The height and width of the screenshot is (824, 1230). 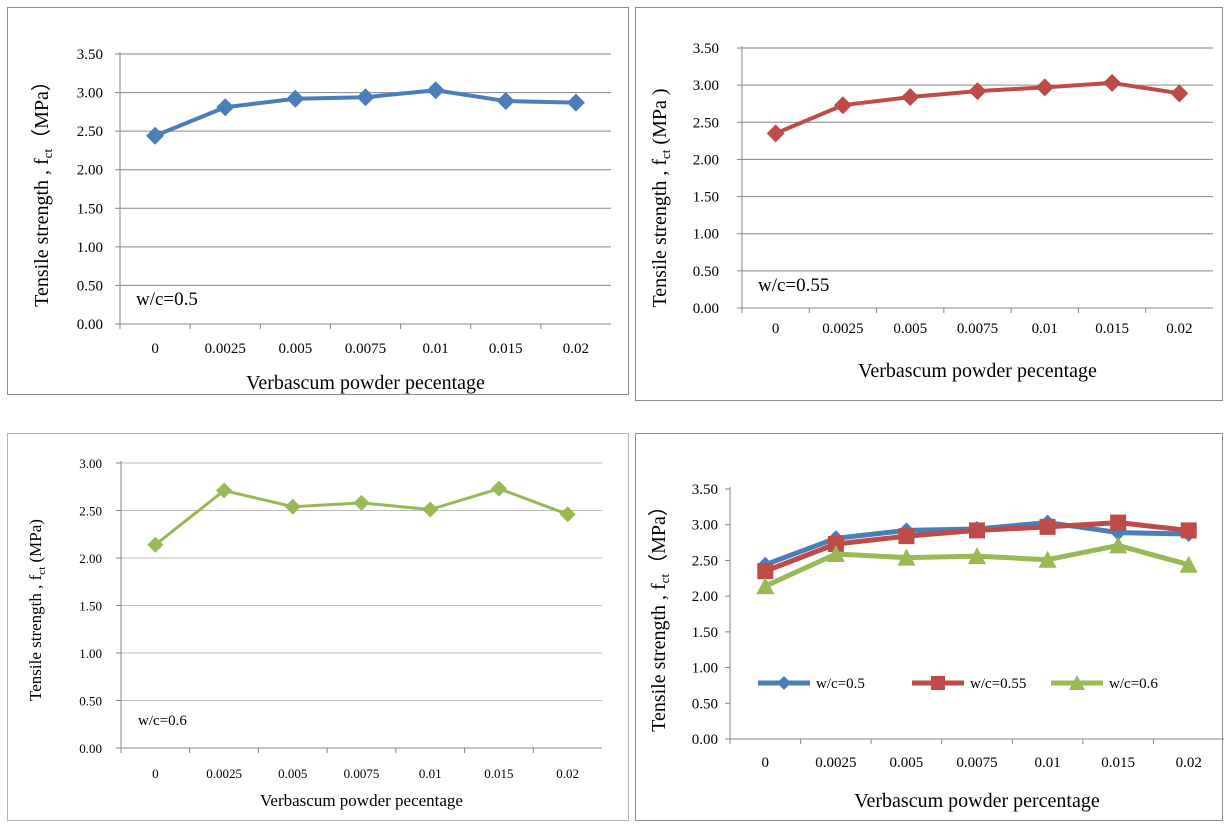 I want to click on legend-label: w/c=0.6, so click(x=1133, y=684).